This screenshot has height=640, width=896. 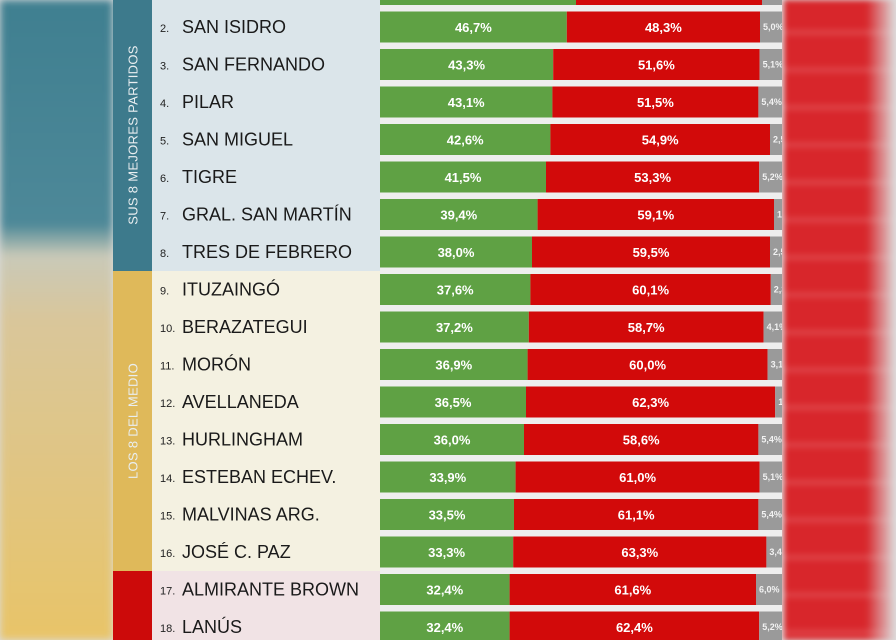 I want to click on data-label: 36,0%, so click(x=452, y=440).